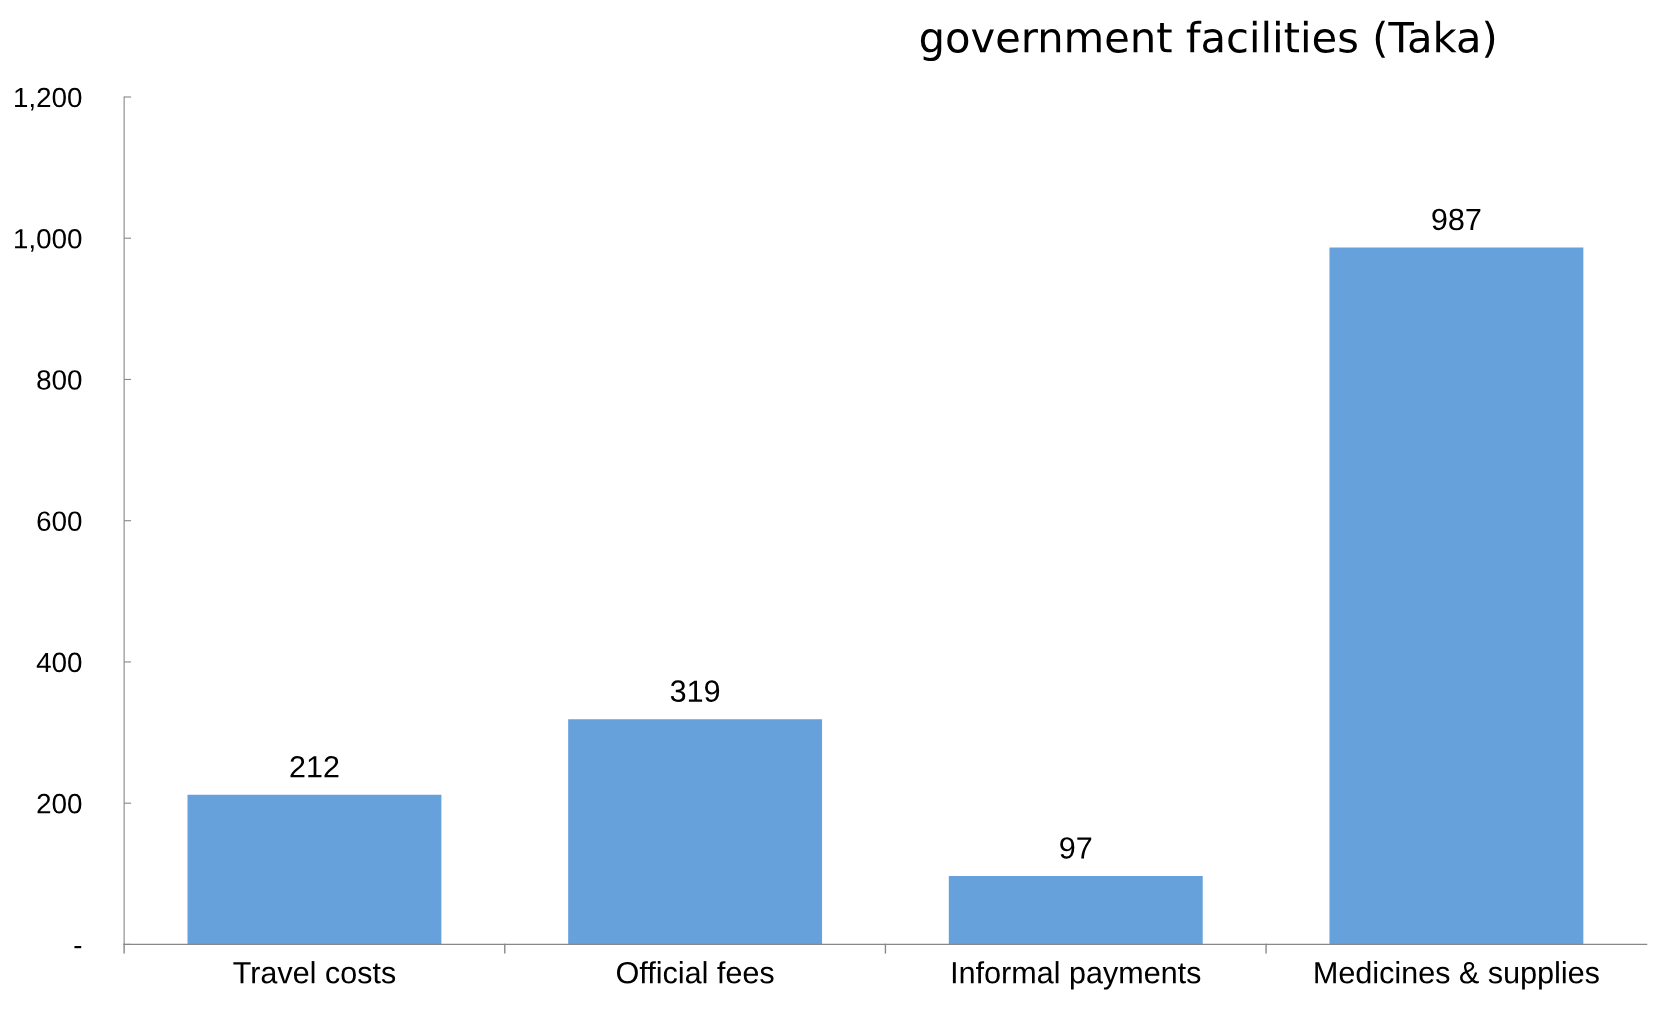 This screenshot has width=1655, height=1021. I want to click on x-tick-label: Travel costs, so click(314, 972).